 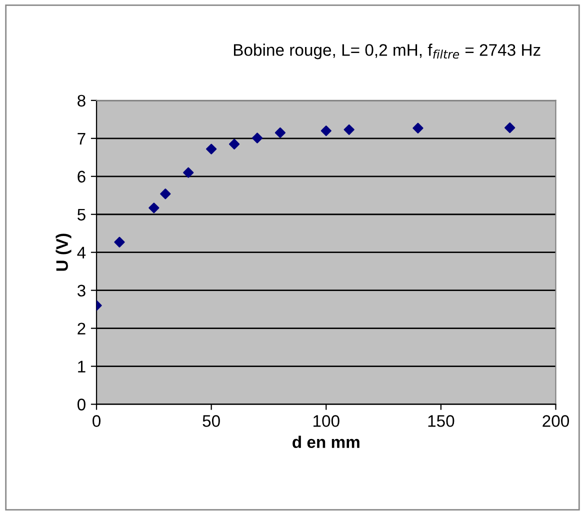 What do you see at coordinates (81, 290) in the screenshot?
I see `y-tick-label: 3` at bounding box center [81, 290].